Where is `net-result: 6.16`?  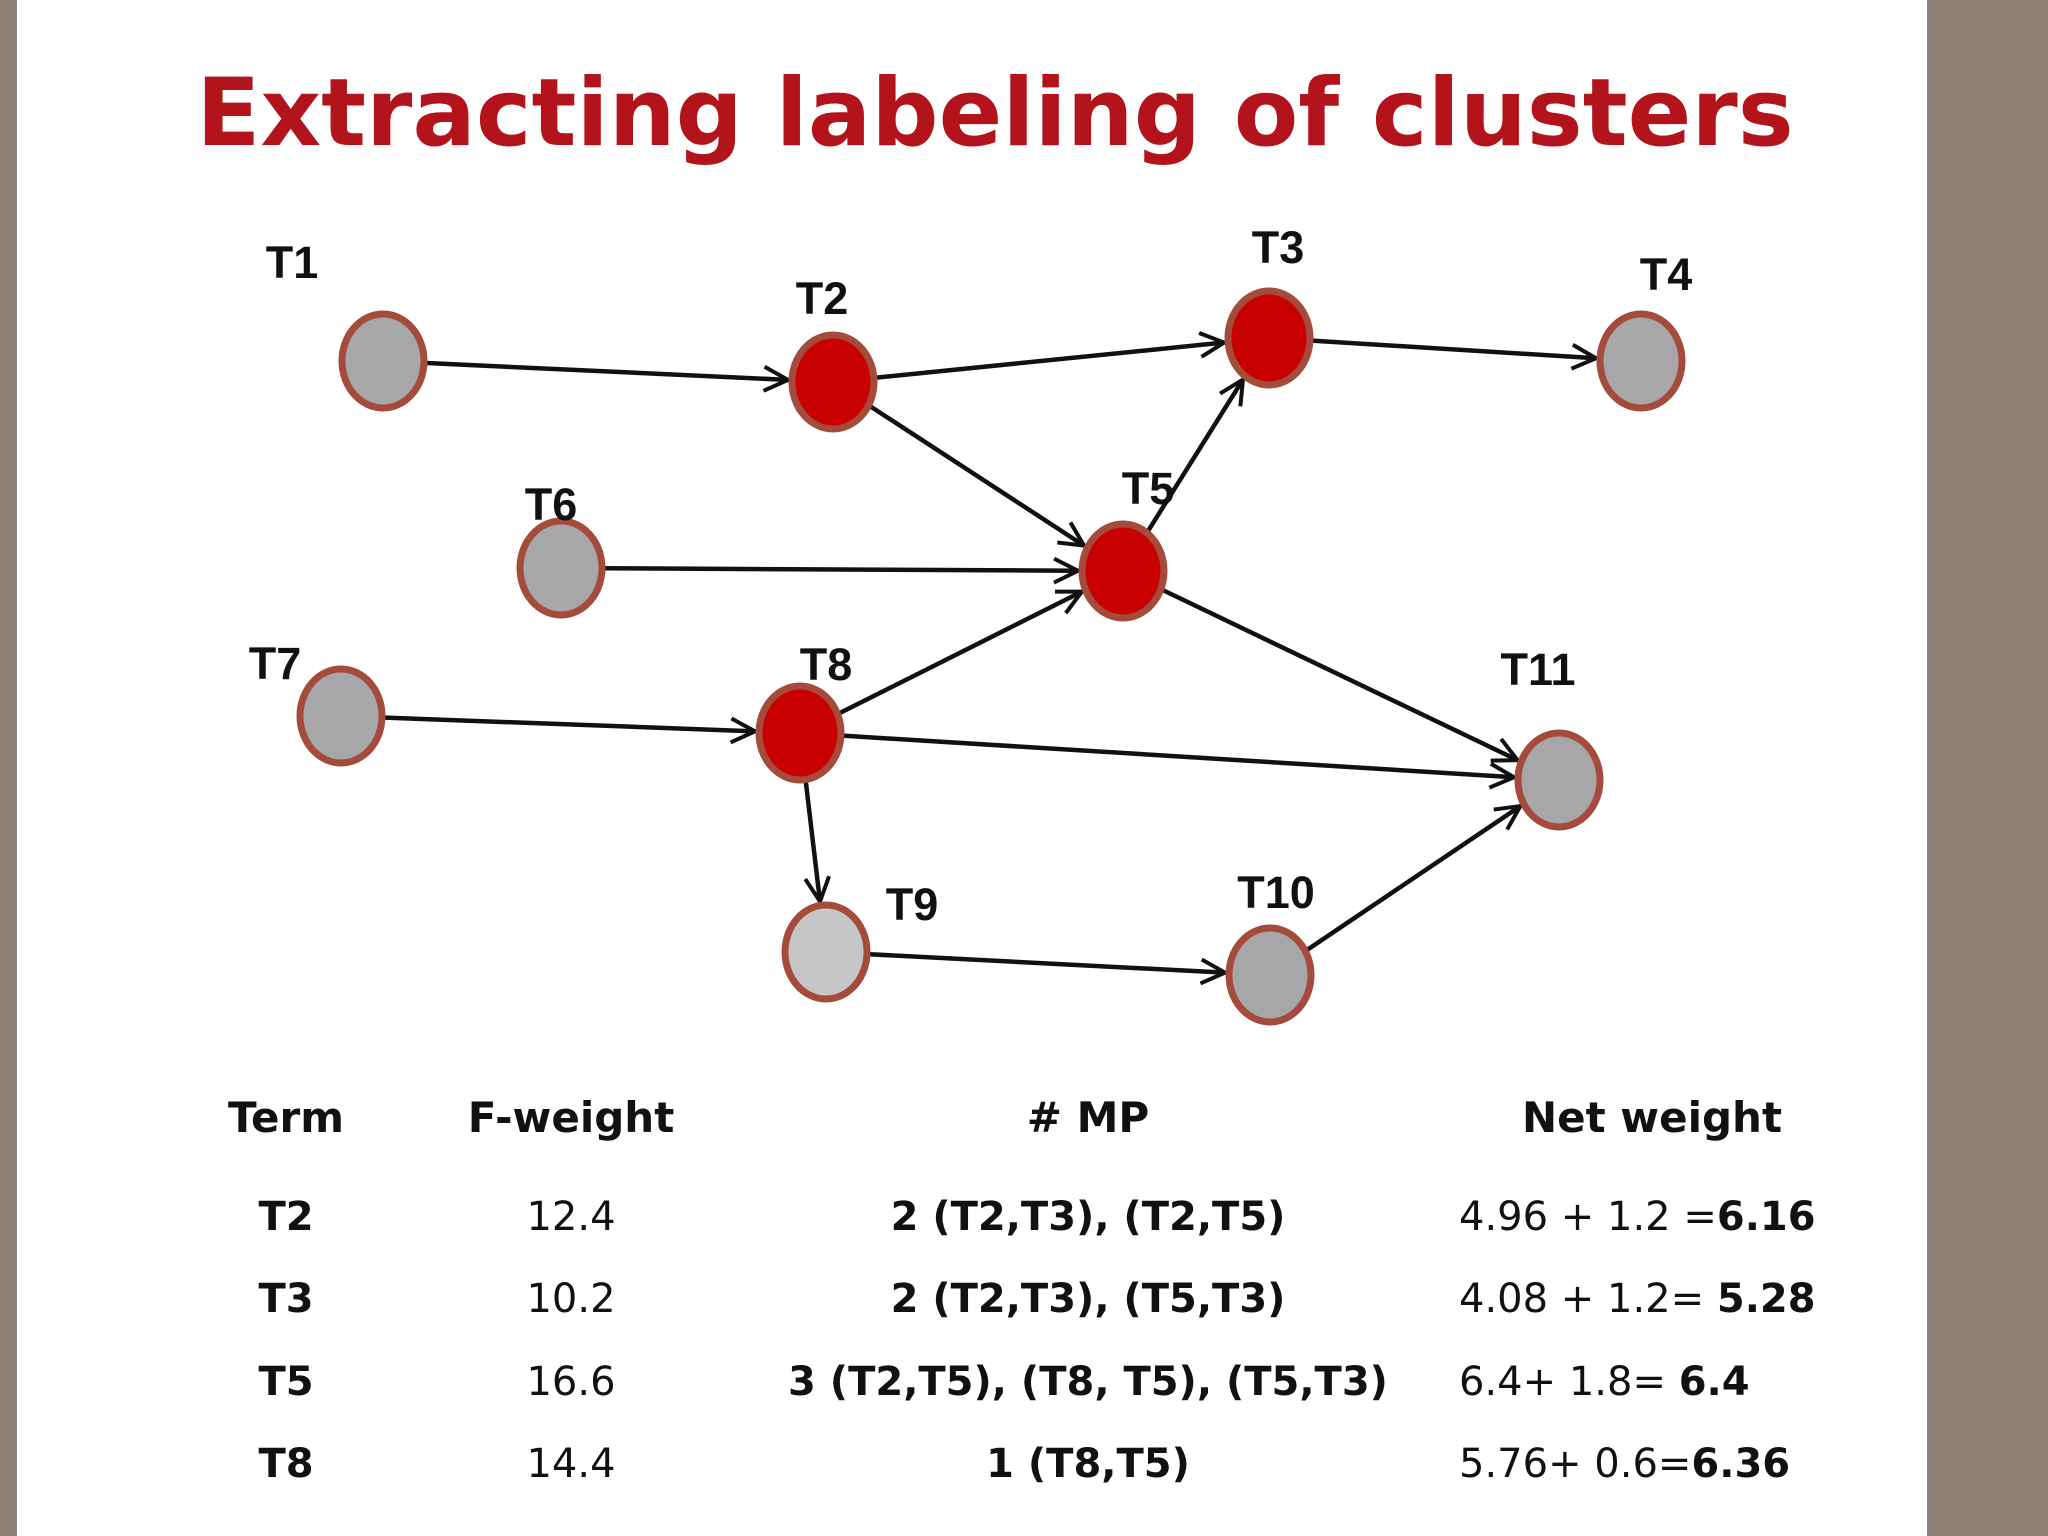 net-result: 6.16 is located at coordinates (1766, 1217).